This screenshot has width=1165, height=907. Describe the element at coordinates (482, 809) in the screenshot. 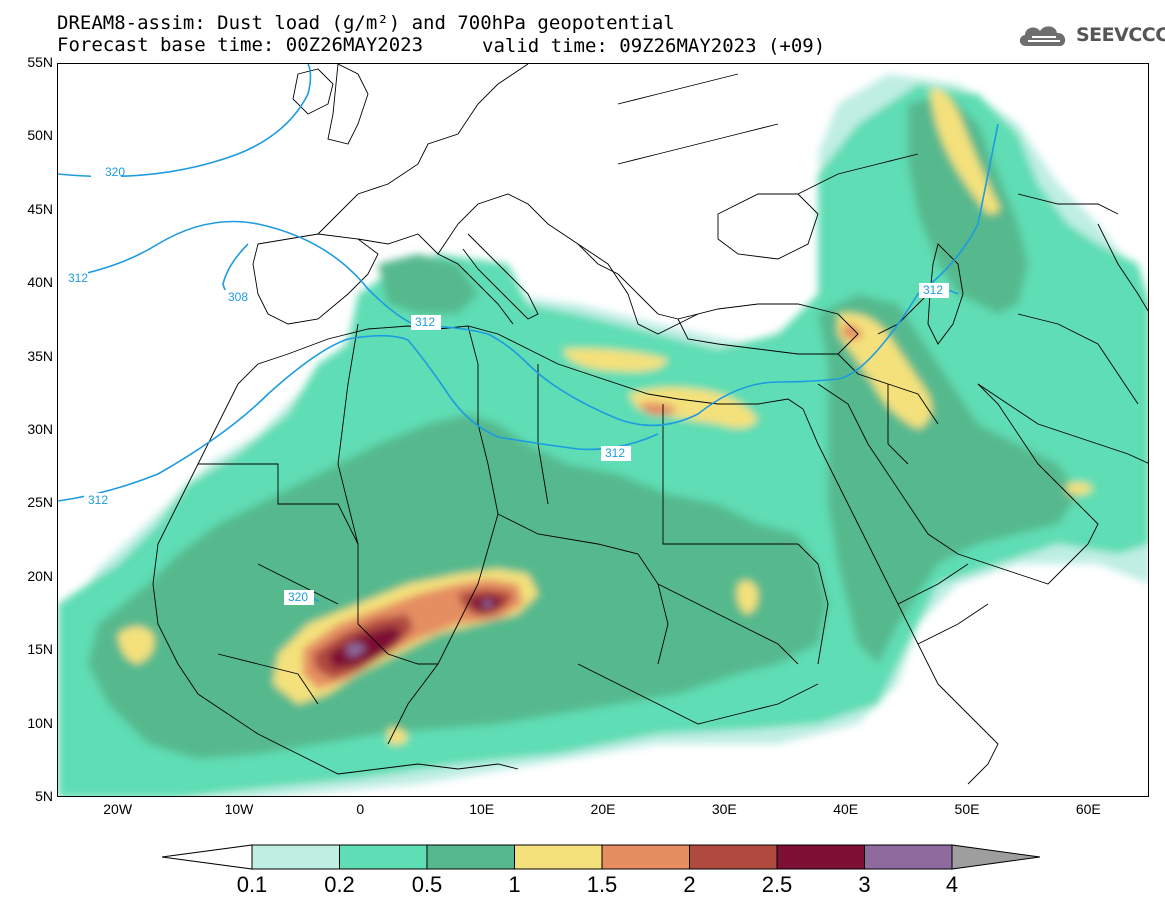

I see `longitude-label: 10E` at that location.